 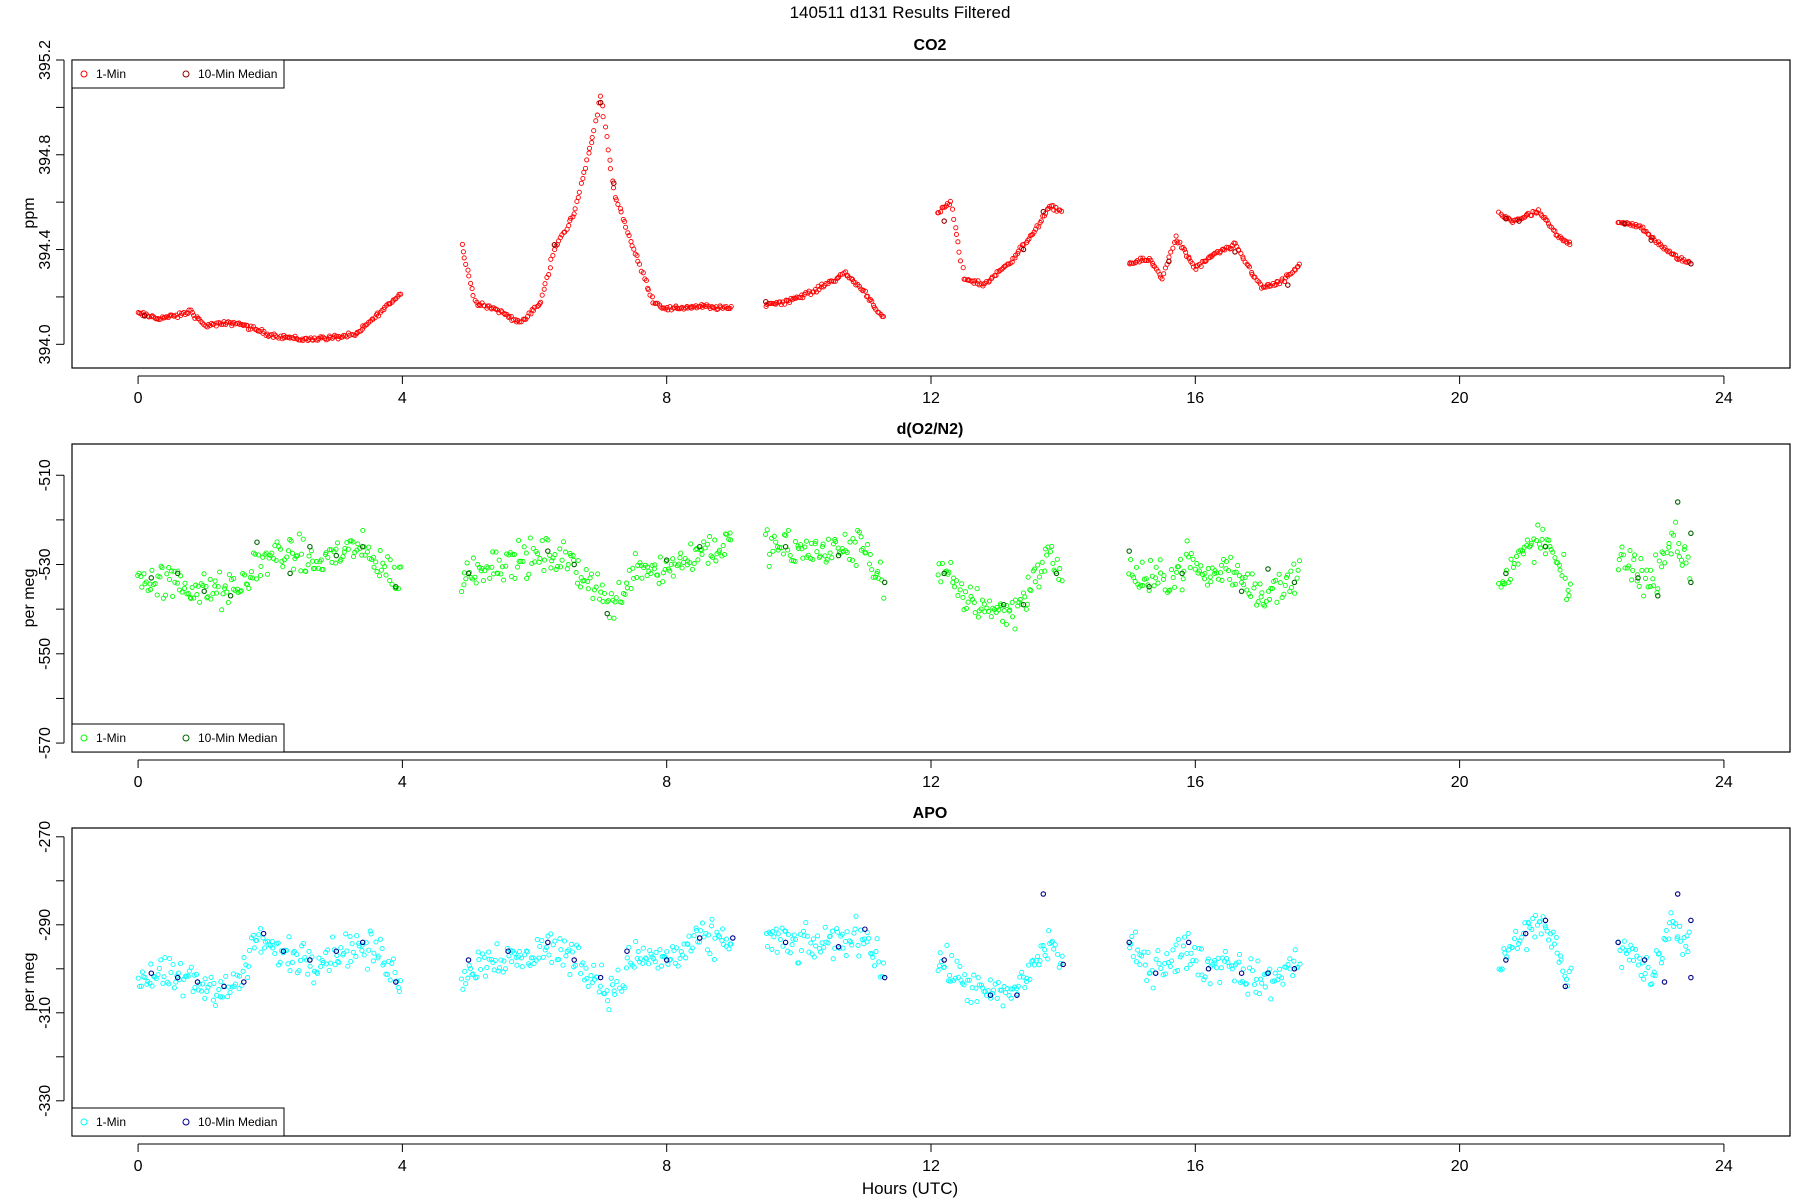 What do you see at coordinates (930, 429) in the screenshot?
I see `panel-title: d(O2/N2)` at bounding box center [930, 429].